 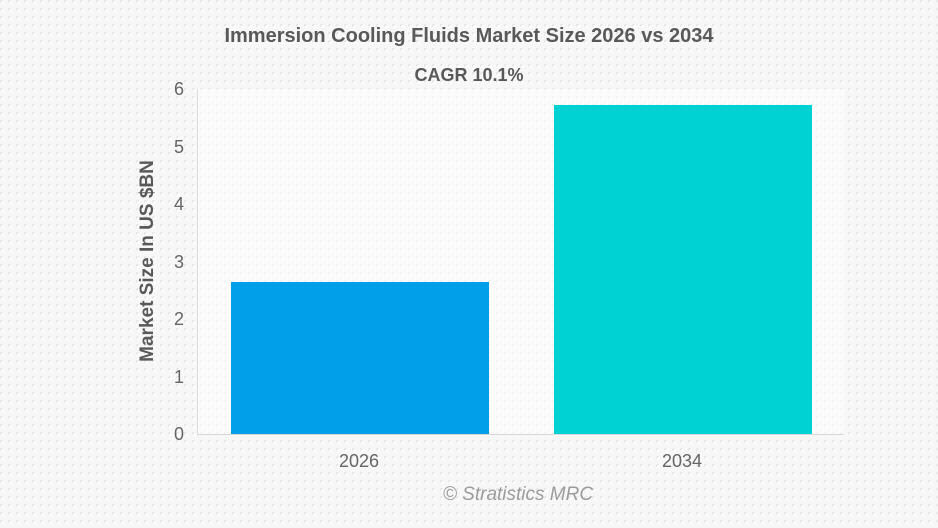 What do you see at coordinates (469, 75) in the screenshot?
I see `chart-subtitle-cagr: CAGR 10.1%` at bounding box center [469, 75].